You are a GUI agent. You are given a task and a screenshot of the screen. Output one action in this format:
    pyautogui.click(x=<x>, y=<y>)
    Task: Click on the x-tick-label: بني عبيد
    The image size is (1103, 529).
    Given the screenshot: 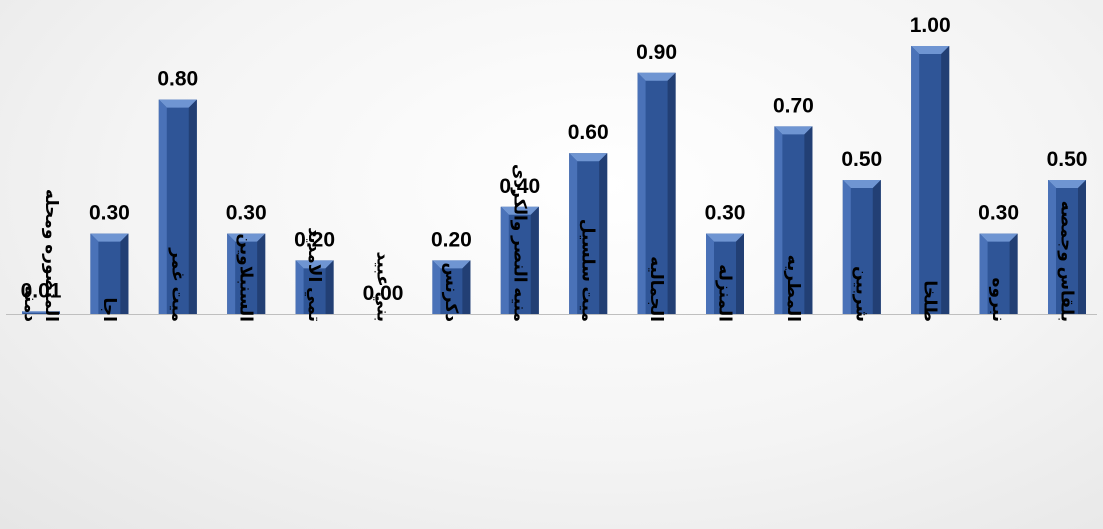 What is the action you would take?
    pyautogui.click(x=383, y=286)
    